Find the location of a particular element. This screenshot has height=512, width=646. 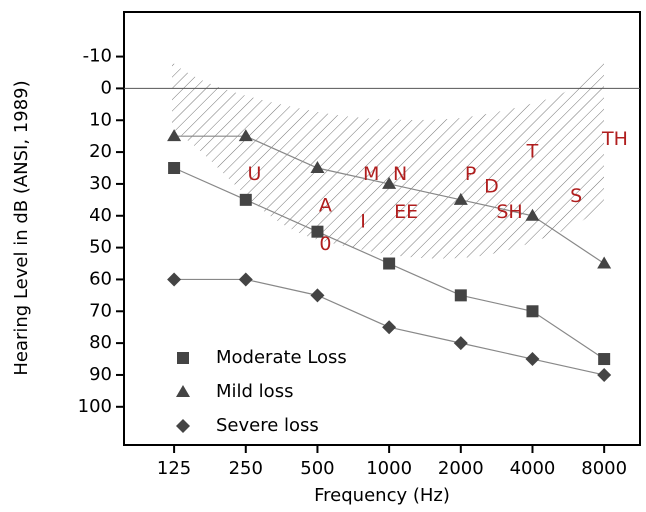

speech-sound: M is located at coordinates (371, 174).